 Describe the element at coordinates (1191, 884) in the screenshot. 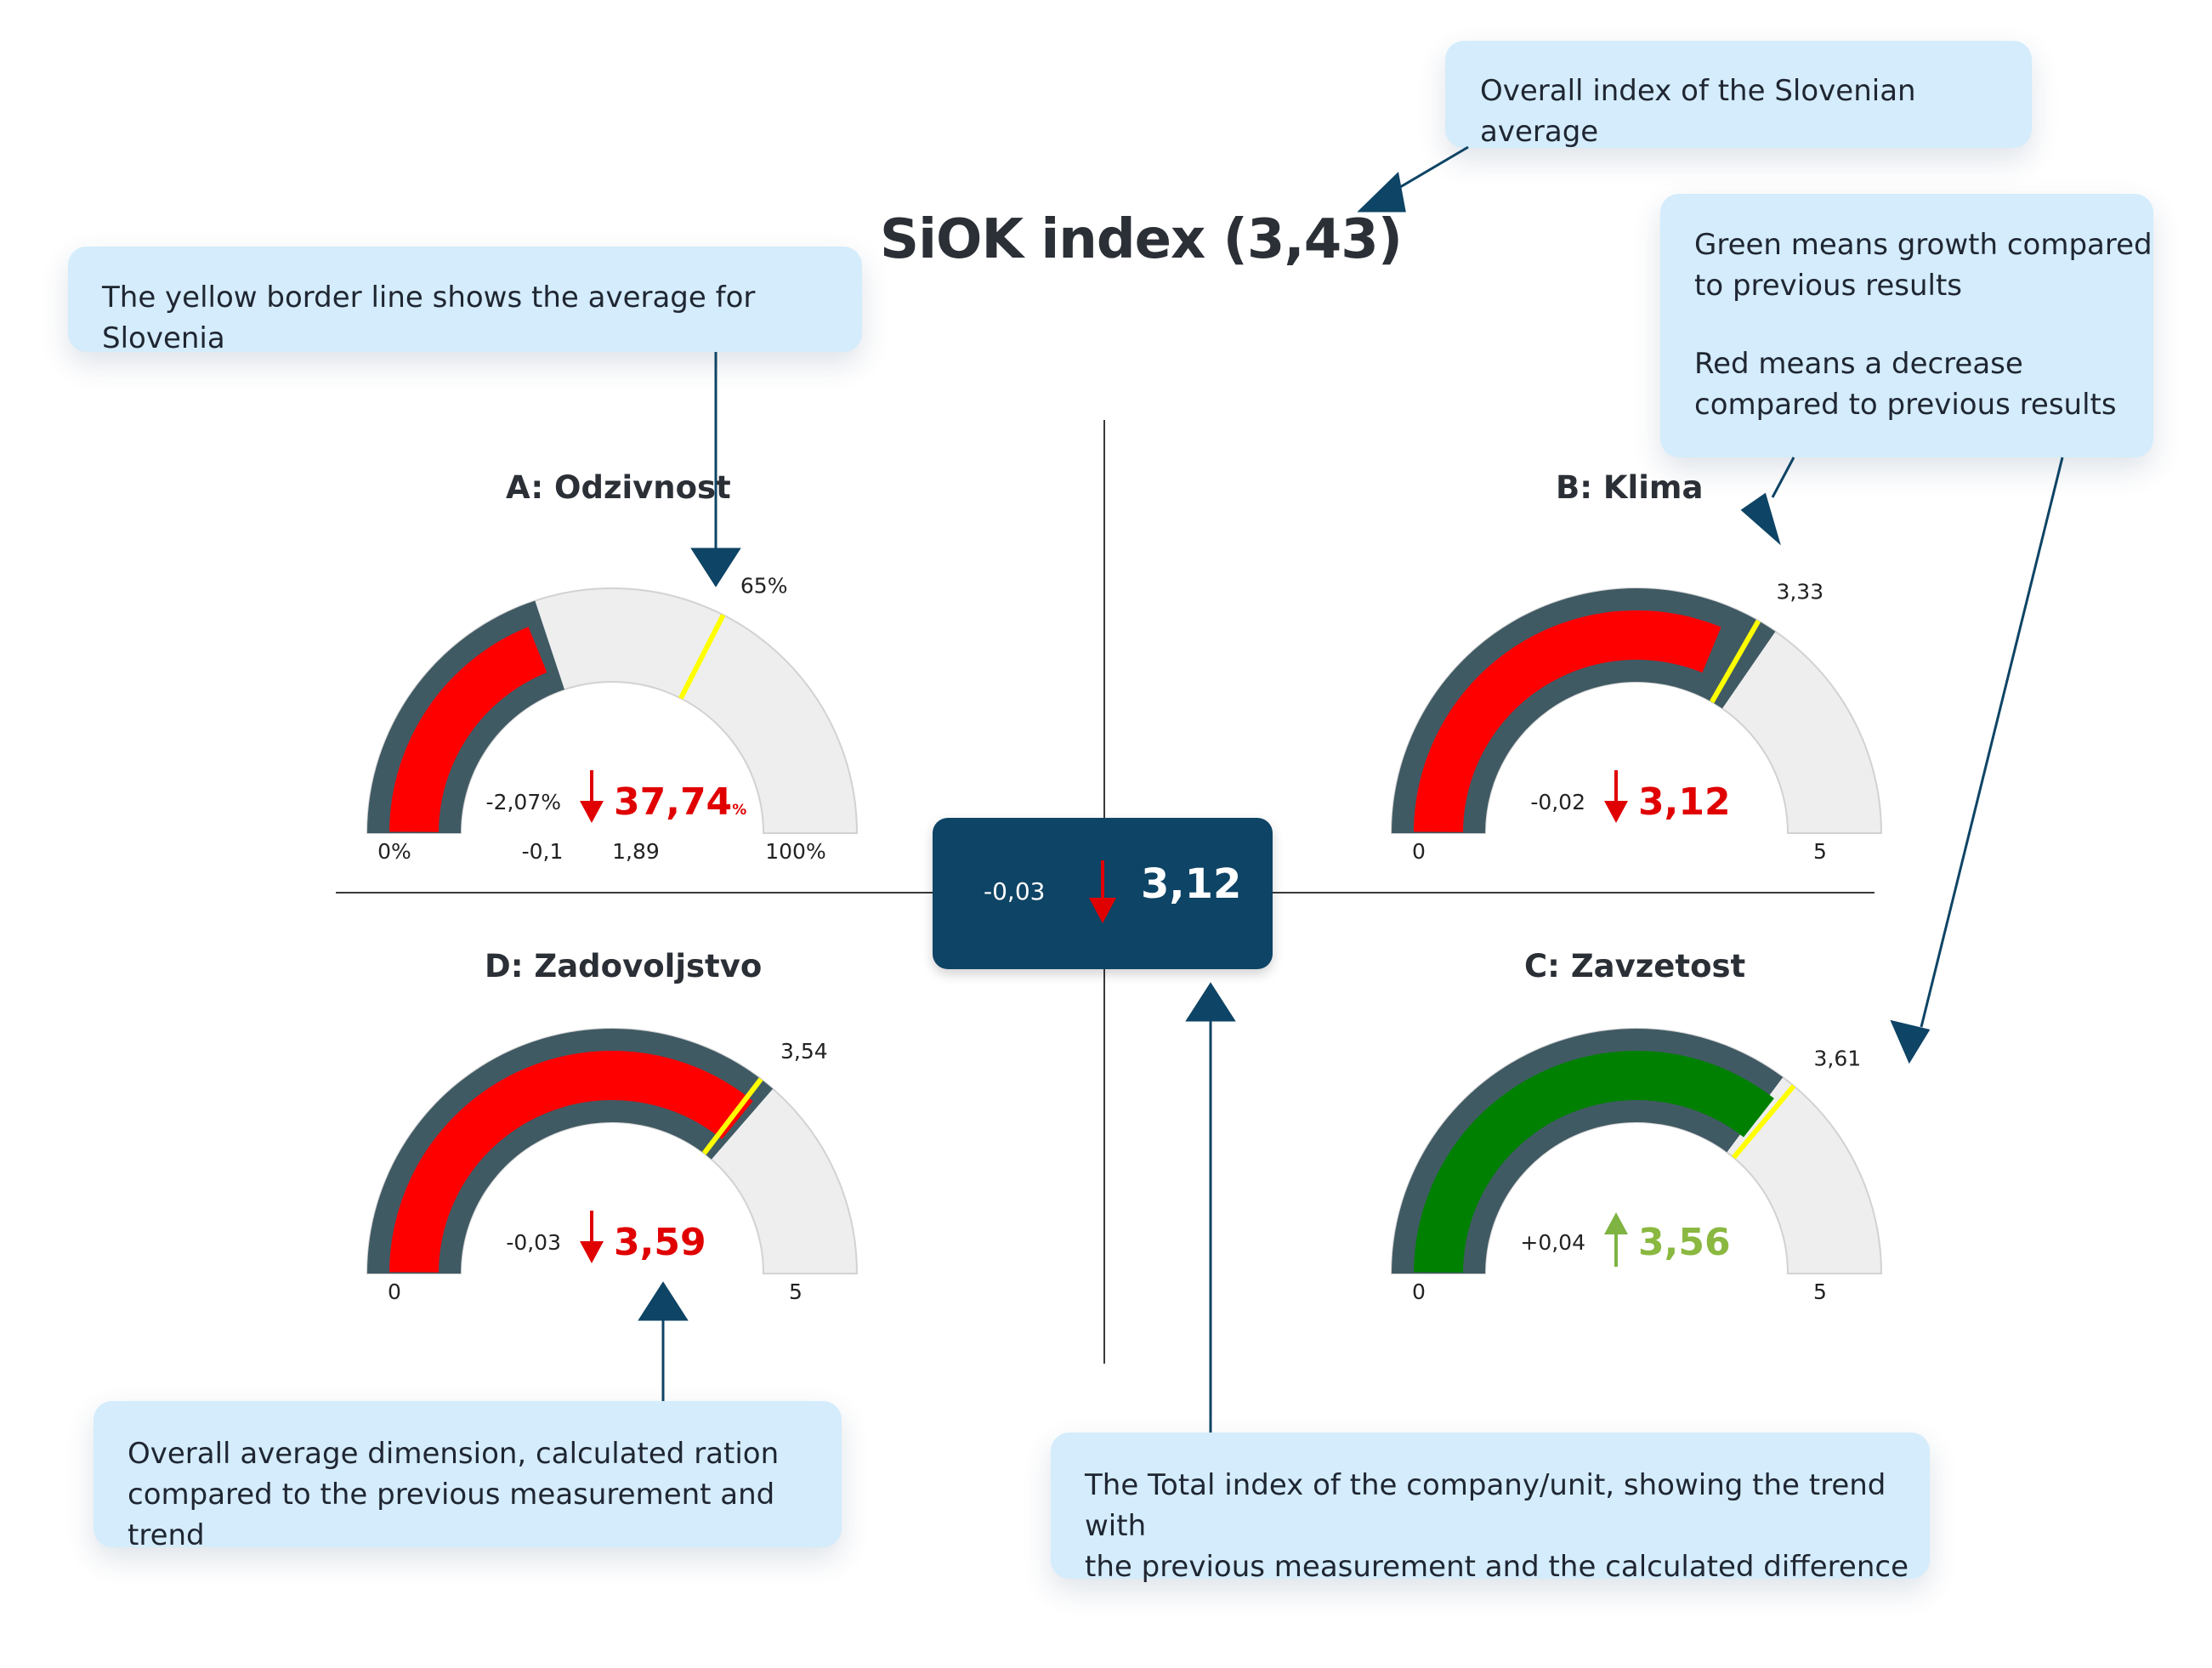

I see `total-index-value: 3,12` at that location.